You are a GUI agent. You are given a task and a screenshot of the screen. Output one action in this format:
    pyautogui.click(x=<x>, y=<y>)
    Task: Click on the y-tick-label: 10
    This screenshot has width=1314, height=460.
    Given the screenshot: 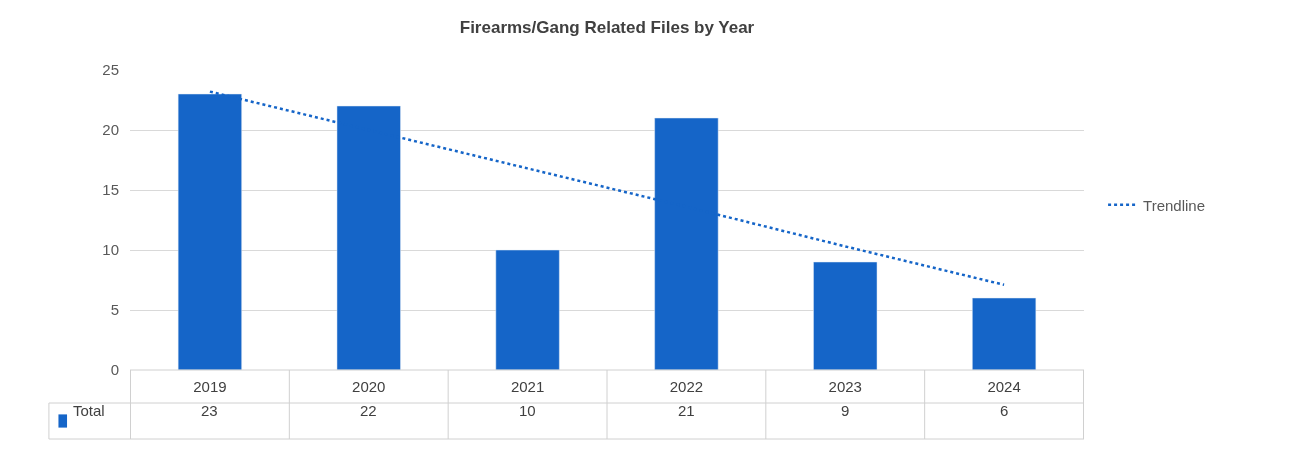 What is the action you would take?
    pyautogui.click(x=110, y=250)
    